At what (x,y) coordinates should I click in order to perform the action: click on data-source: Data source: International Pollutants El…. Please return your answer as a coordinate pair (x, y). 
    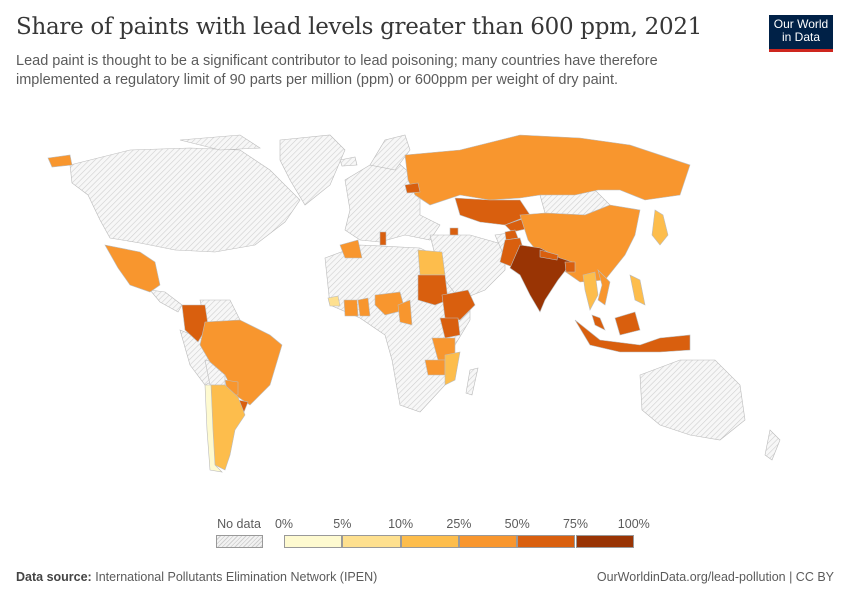
    Looking at the image, I should click on (196, 577).